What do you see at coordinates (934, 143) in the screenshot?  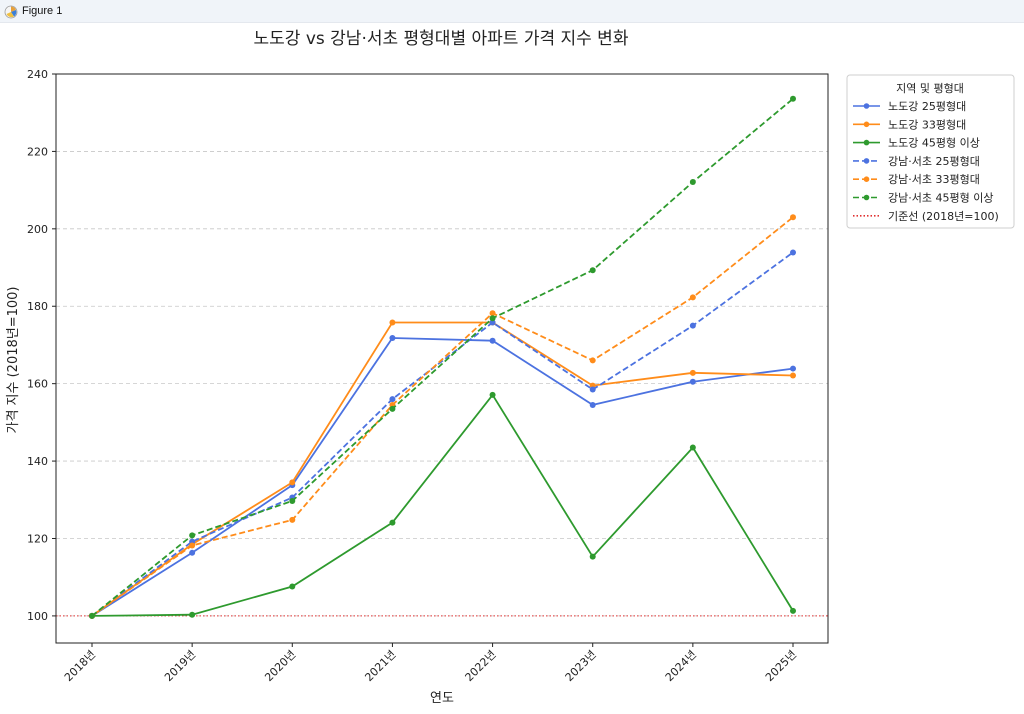 I see `legend-label: 노도강 45평형 이상` at bounding box center [934, 143].